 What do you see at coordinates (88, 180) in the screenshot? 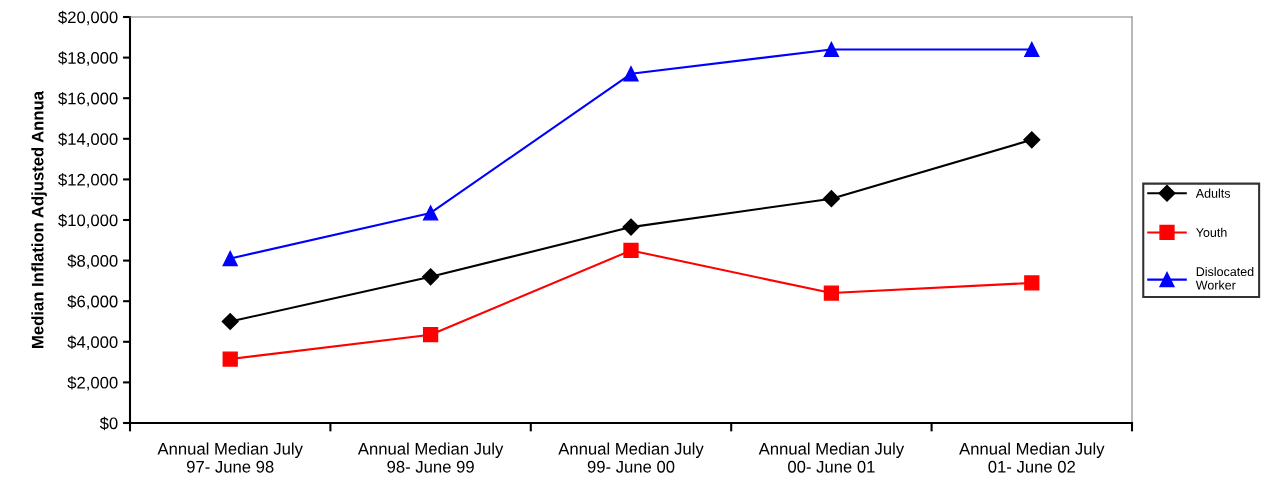
I see `y-tick-label: $12,000` at bounding box center [88, 180].